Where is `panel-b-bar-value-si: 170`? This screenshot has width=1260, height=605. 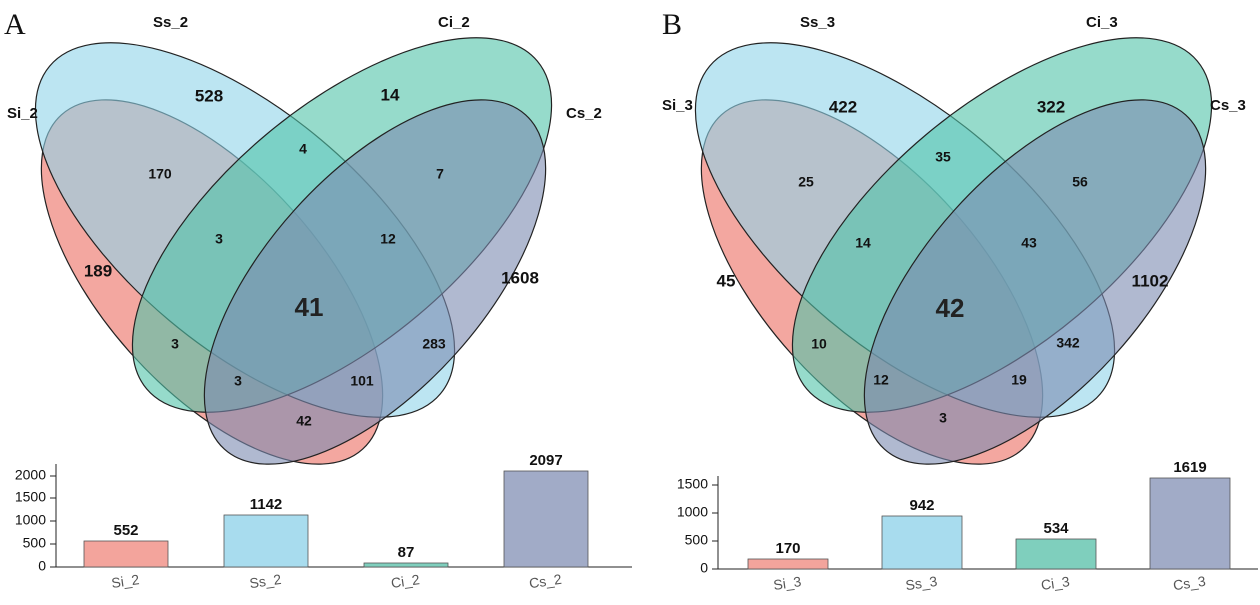
panel-b-bar-value-si: 170 is located at coordinates (787, 548).